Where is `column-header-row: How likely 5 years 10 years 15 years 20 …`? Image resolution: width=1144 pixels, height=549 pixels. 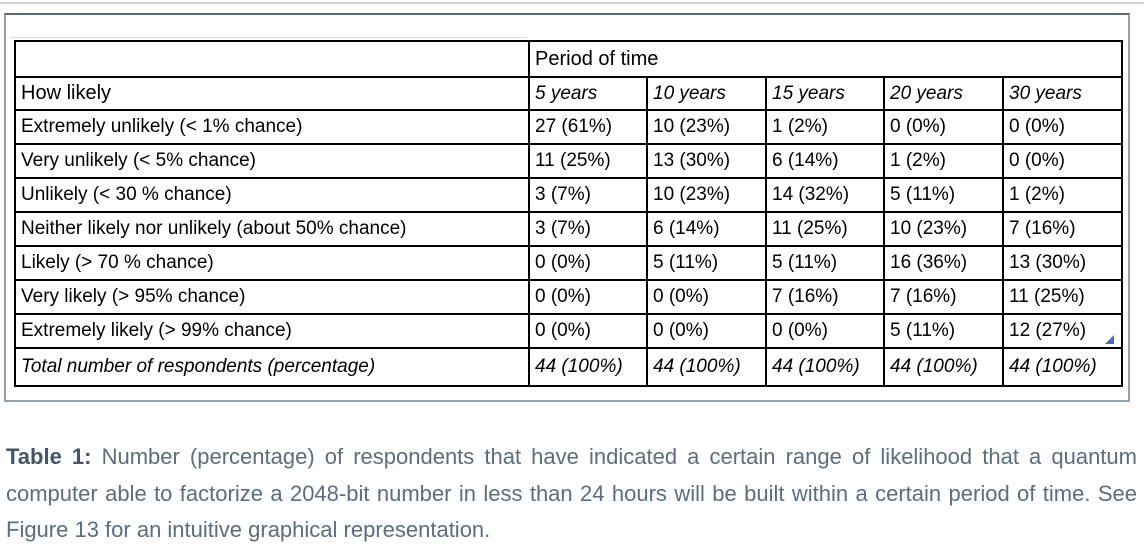 column-header-row: How likely 5 years 10 years 15 years 20 … is located at coordinates (569, 93).